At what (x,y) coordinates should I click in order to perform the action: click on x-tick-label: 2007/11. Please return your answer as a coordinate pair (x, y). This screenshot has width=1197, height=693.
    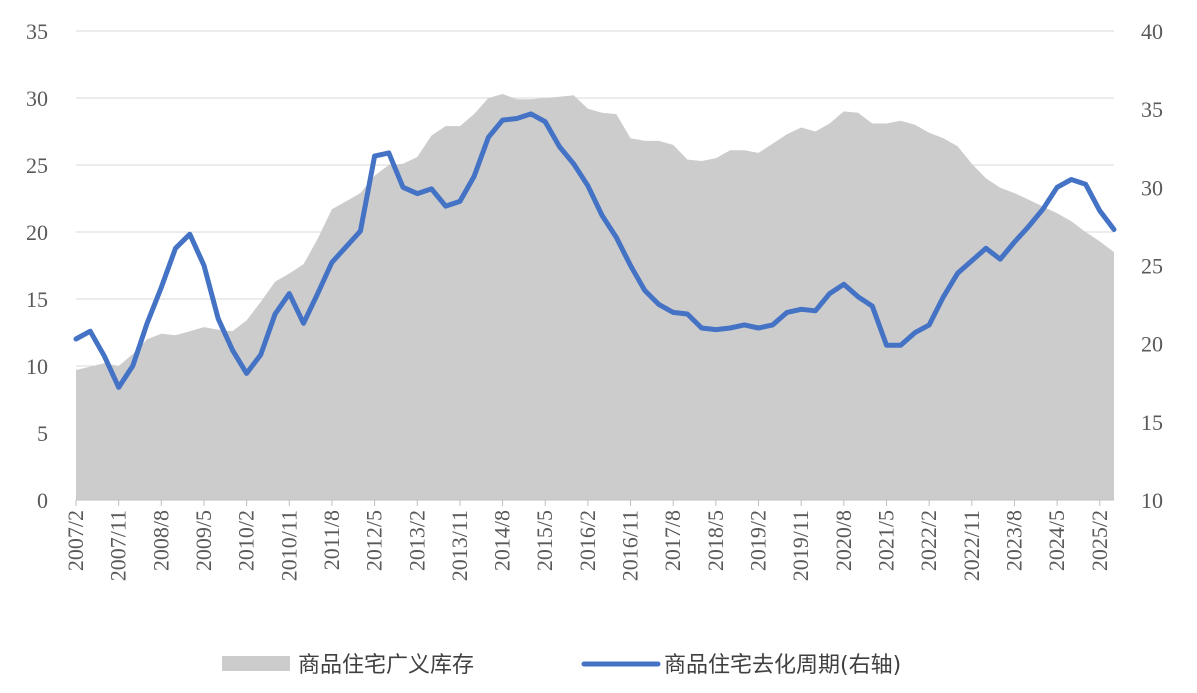
    Looking at the image, I should click on (118, 545).